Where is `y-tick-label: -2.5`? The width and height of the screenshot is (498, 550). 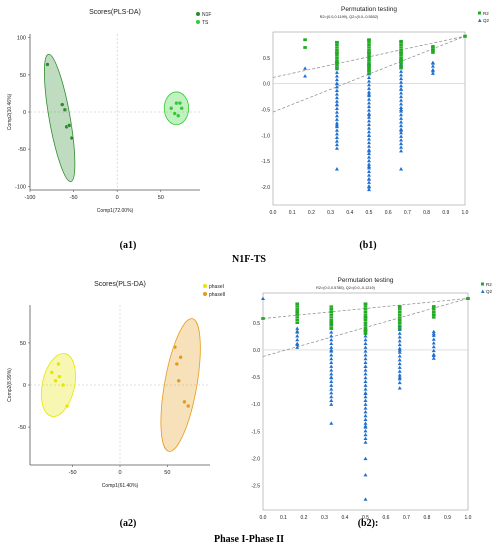
y-tick-label: -2.5 is located at coordinates (255, 487).